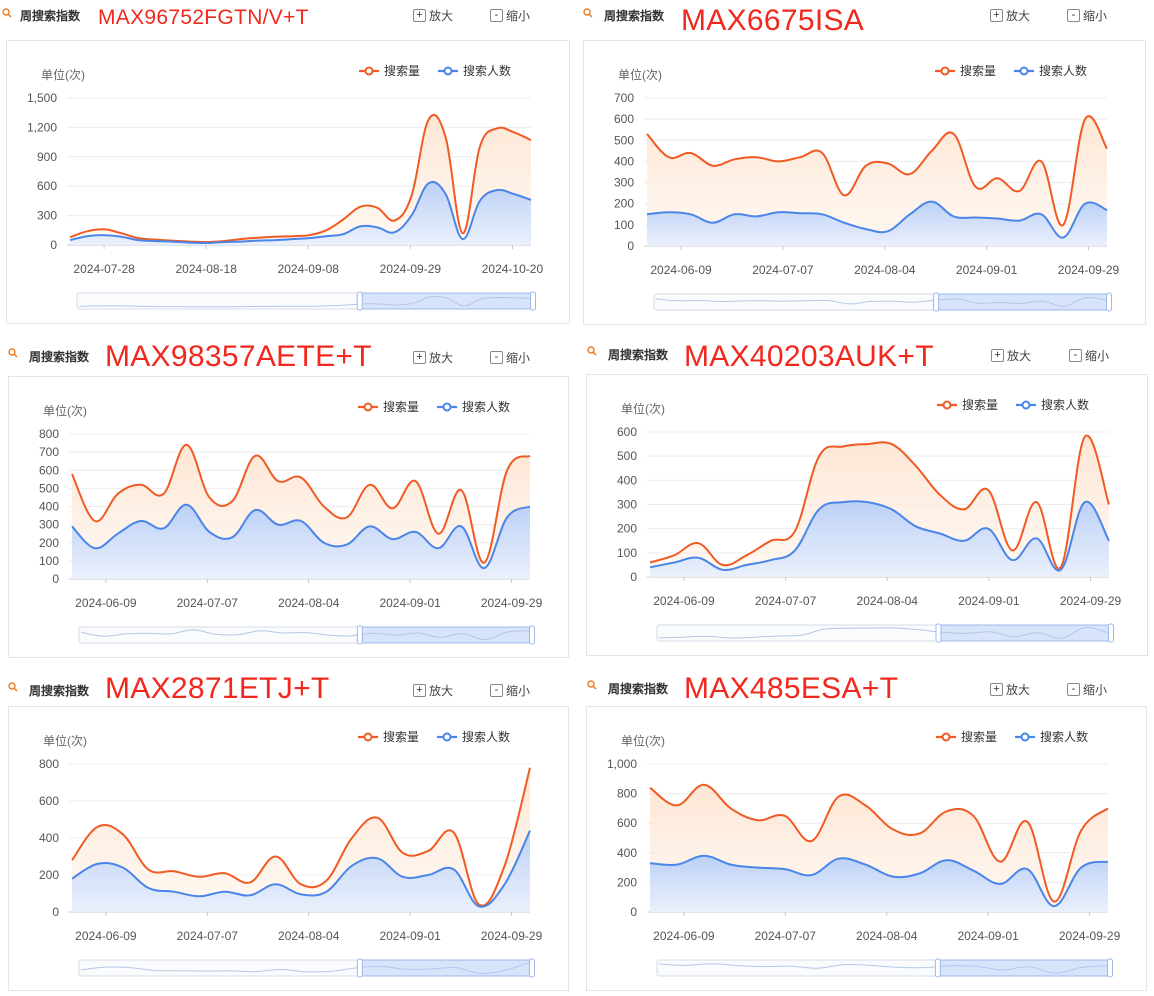 The width and height of the screenshot is (1154, 996). What do you see at coordinates (42, 98) in the screenshot?
I see `y-tick-label: 1,500` at bounding box center [42, 98].